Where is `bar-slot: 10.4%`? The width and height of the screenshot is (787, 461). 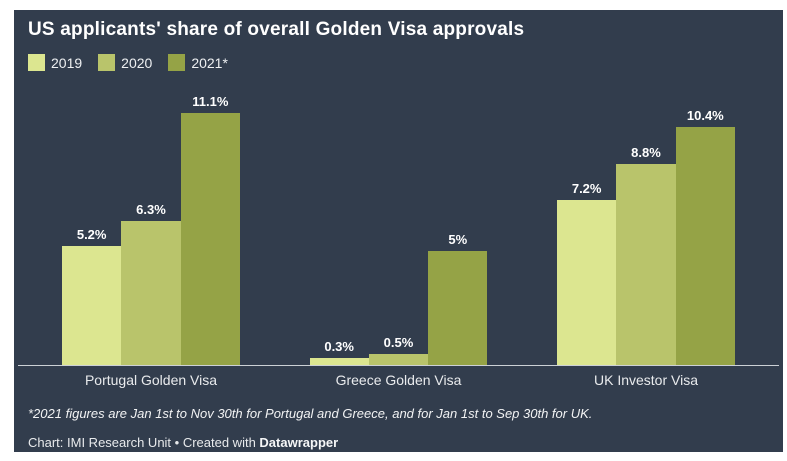 bar-slot: 10.4% is located at coordinates (705, 229).